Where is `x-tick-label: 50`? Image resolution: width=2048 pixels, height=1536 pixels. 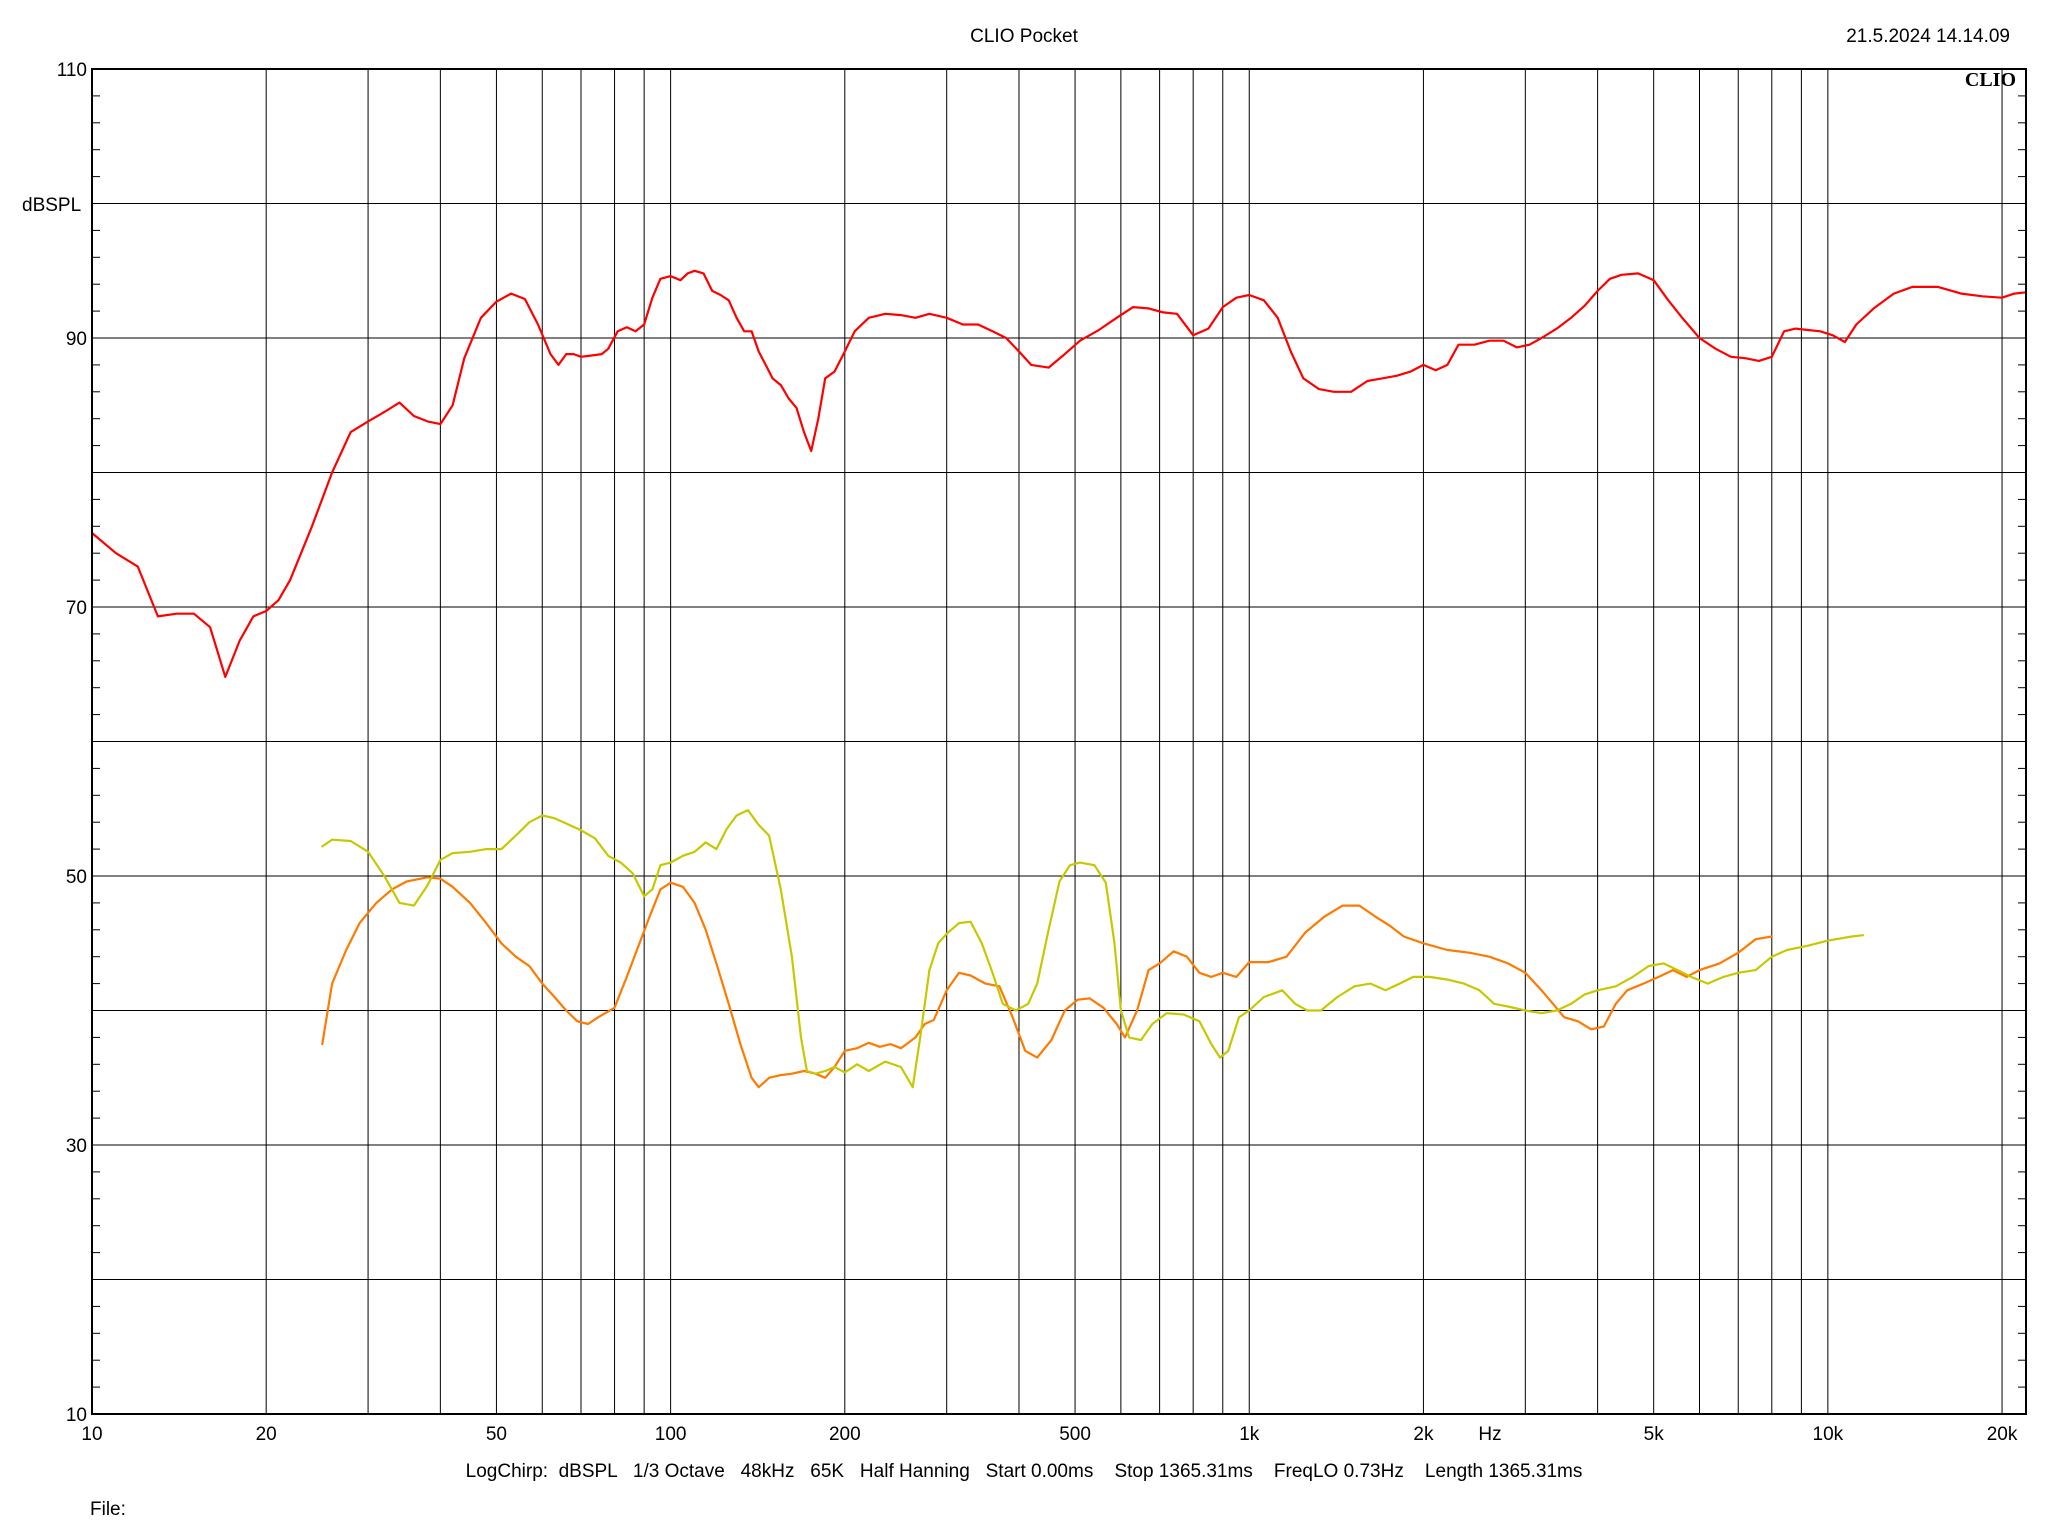
x-tick-label: 50 is located at coordinates (496, 1434).